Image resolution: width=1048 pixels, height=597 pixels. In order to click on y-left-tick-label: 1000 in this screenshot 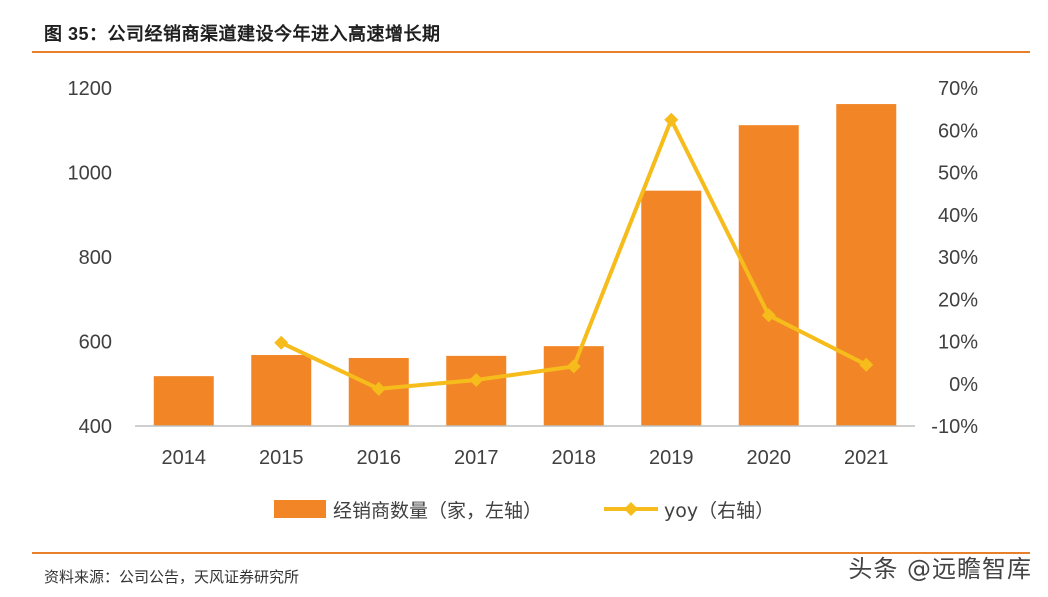, I will do `click(90, 174)`.